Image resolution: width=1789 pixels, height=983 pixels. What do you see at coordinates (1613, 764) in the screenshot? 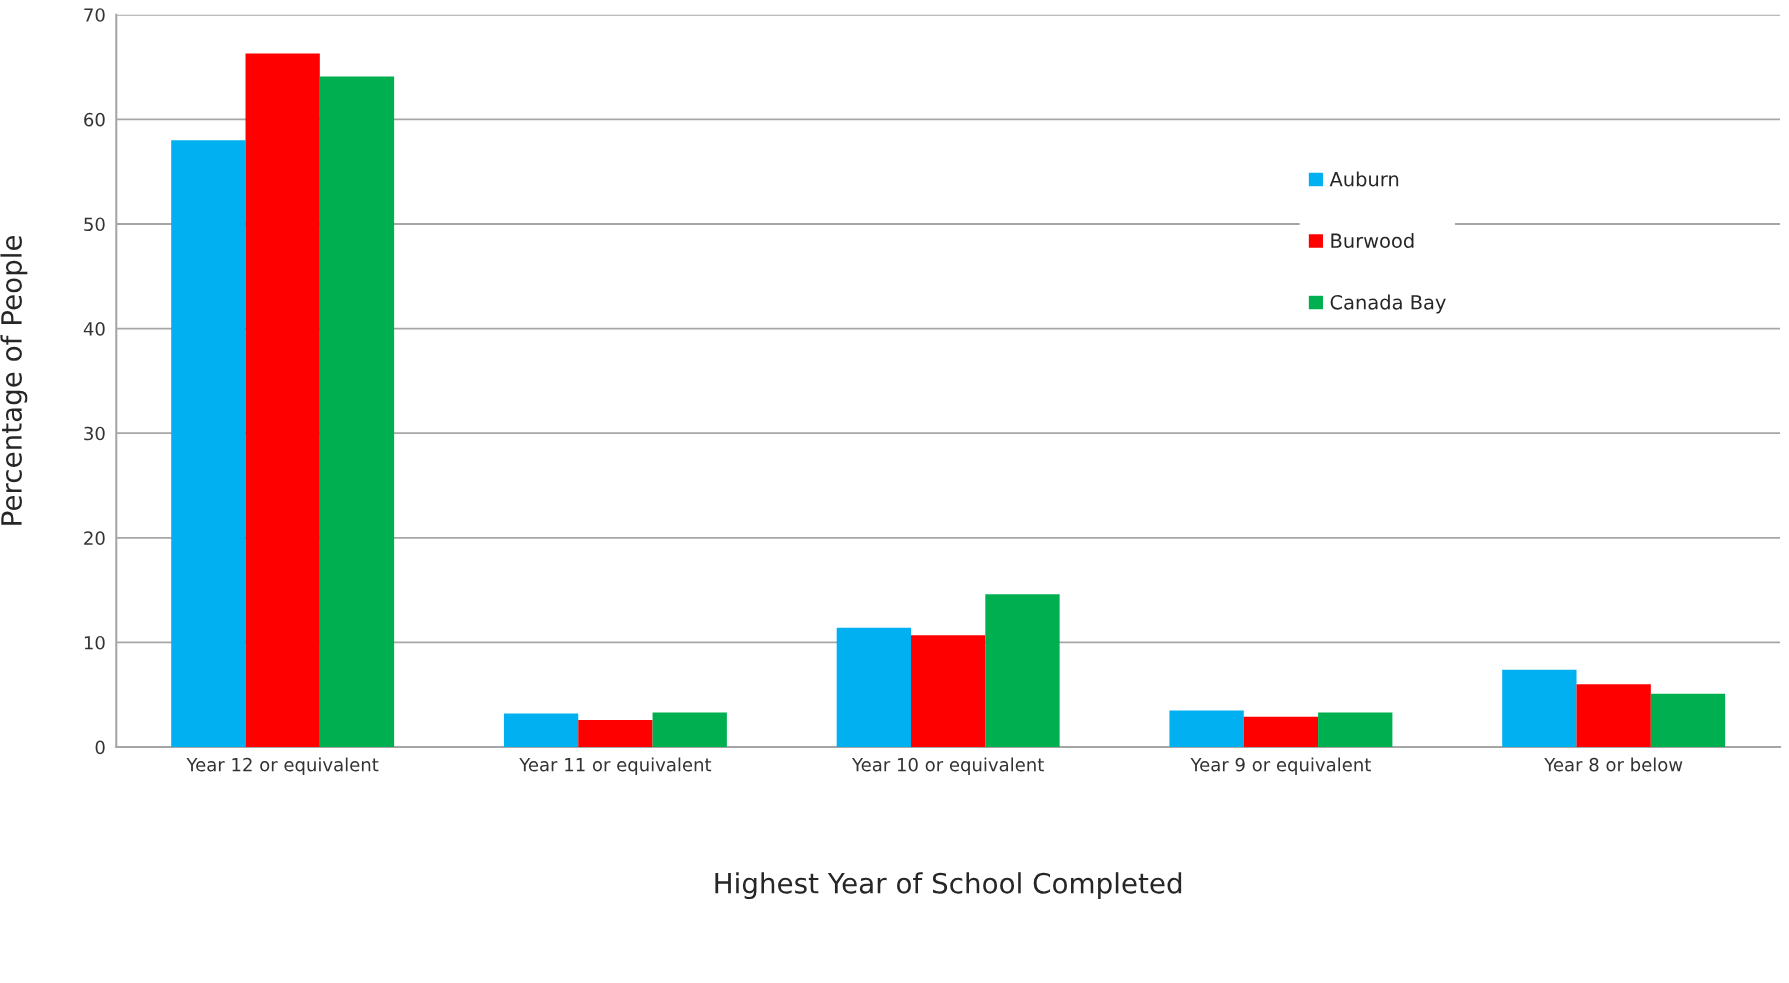
I see `x-tick-label: Year 8 or below` at bounding box center [1613, 764].